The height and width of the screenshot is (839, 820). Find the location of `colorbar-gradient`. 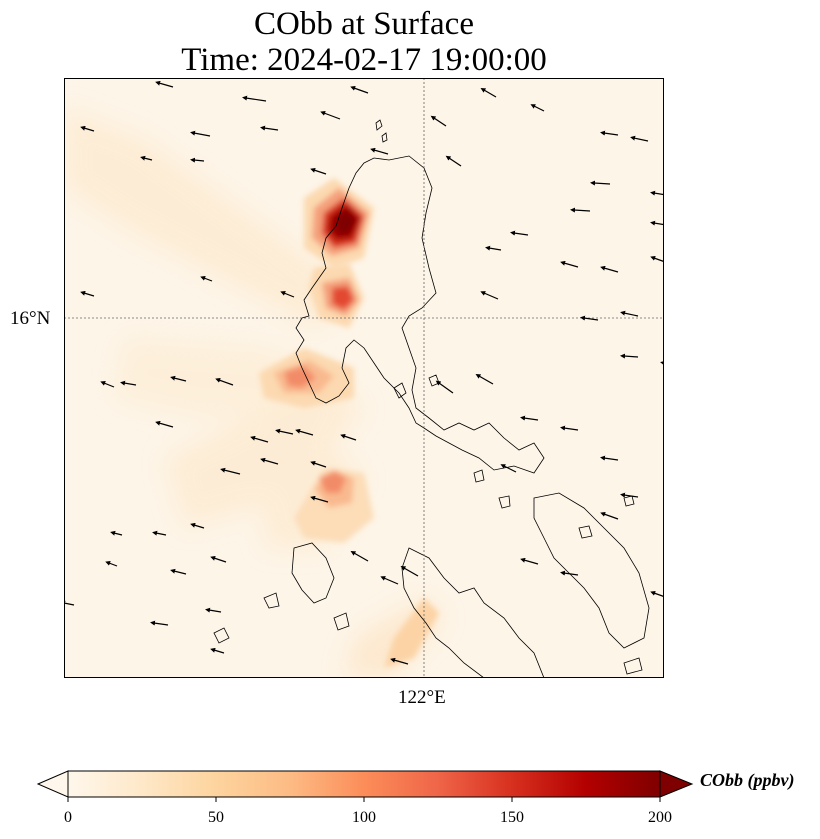

colorbar-gradient is located at coordinates (364, 784).